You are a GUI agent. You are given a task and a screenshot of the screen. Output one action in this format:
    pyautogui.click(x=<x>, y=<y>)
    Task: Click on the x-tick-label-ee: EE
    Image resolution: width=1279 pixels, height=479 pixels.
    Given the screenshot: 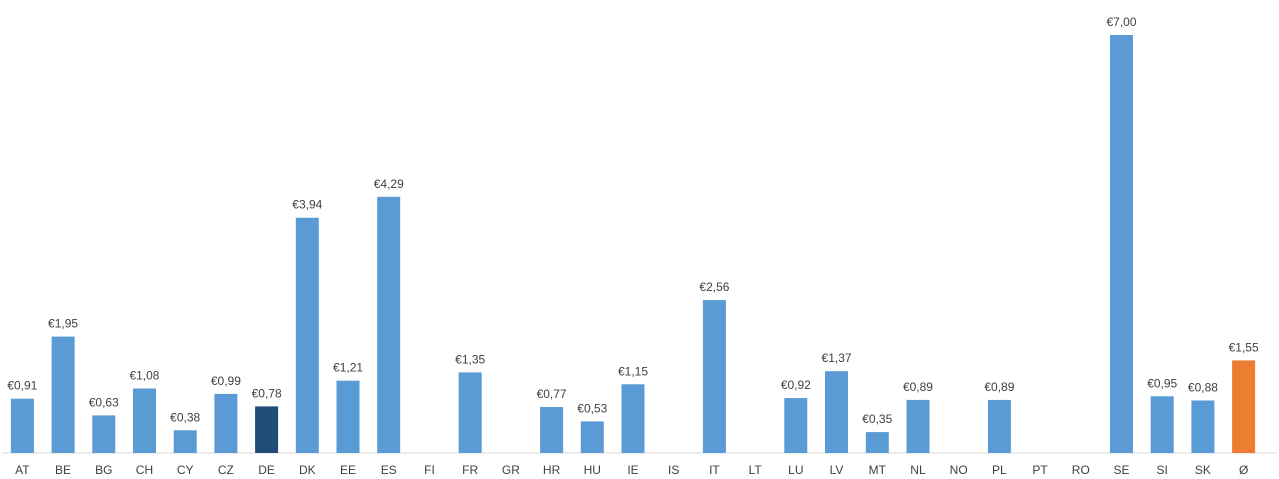 What is the action you would take?
    pyautogui.click(x=348, y=470)
    